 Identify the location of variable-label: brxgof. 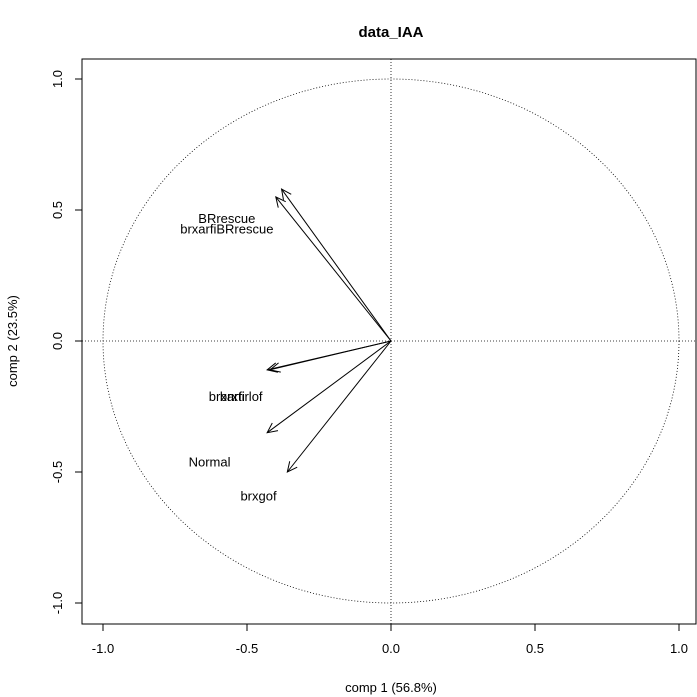
(258, 496).